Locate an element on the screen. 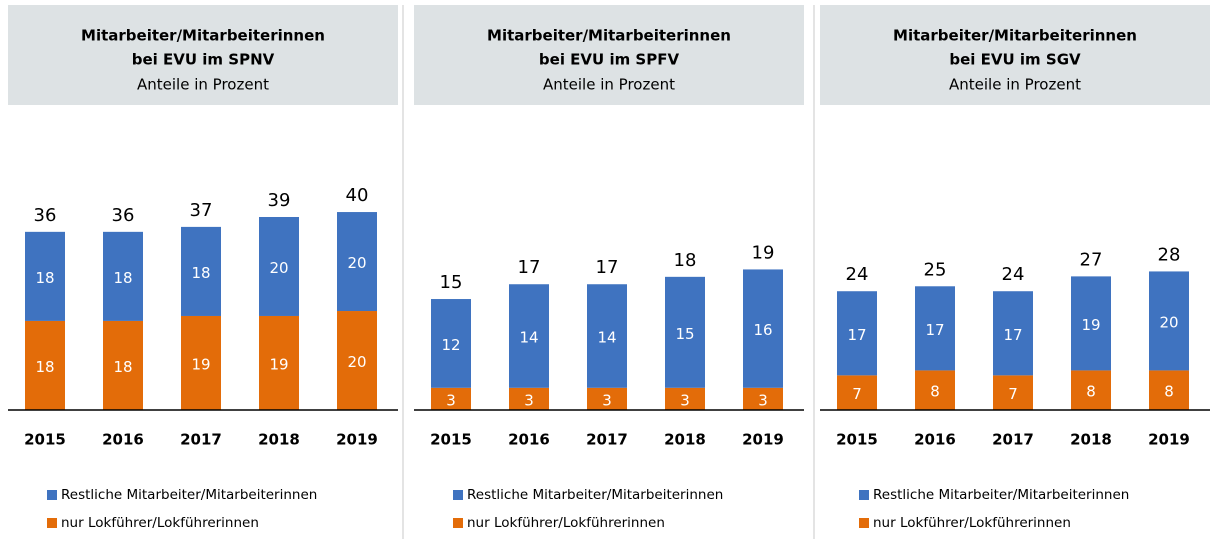  total-label: 28 is located at coordinates (1169, 254).